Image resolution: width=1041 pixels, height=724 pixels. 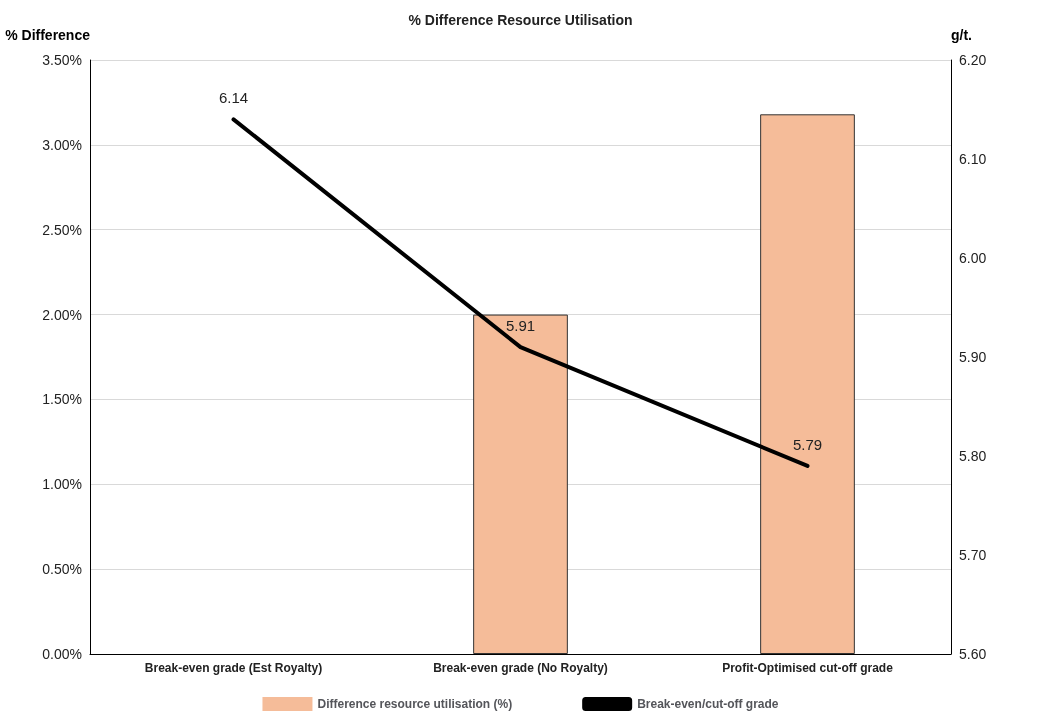 I want to click on y2-tick-label: 5.90, so click(x=973, y=357).